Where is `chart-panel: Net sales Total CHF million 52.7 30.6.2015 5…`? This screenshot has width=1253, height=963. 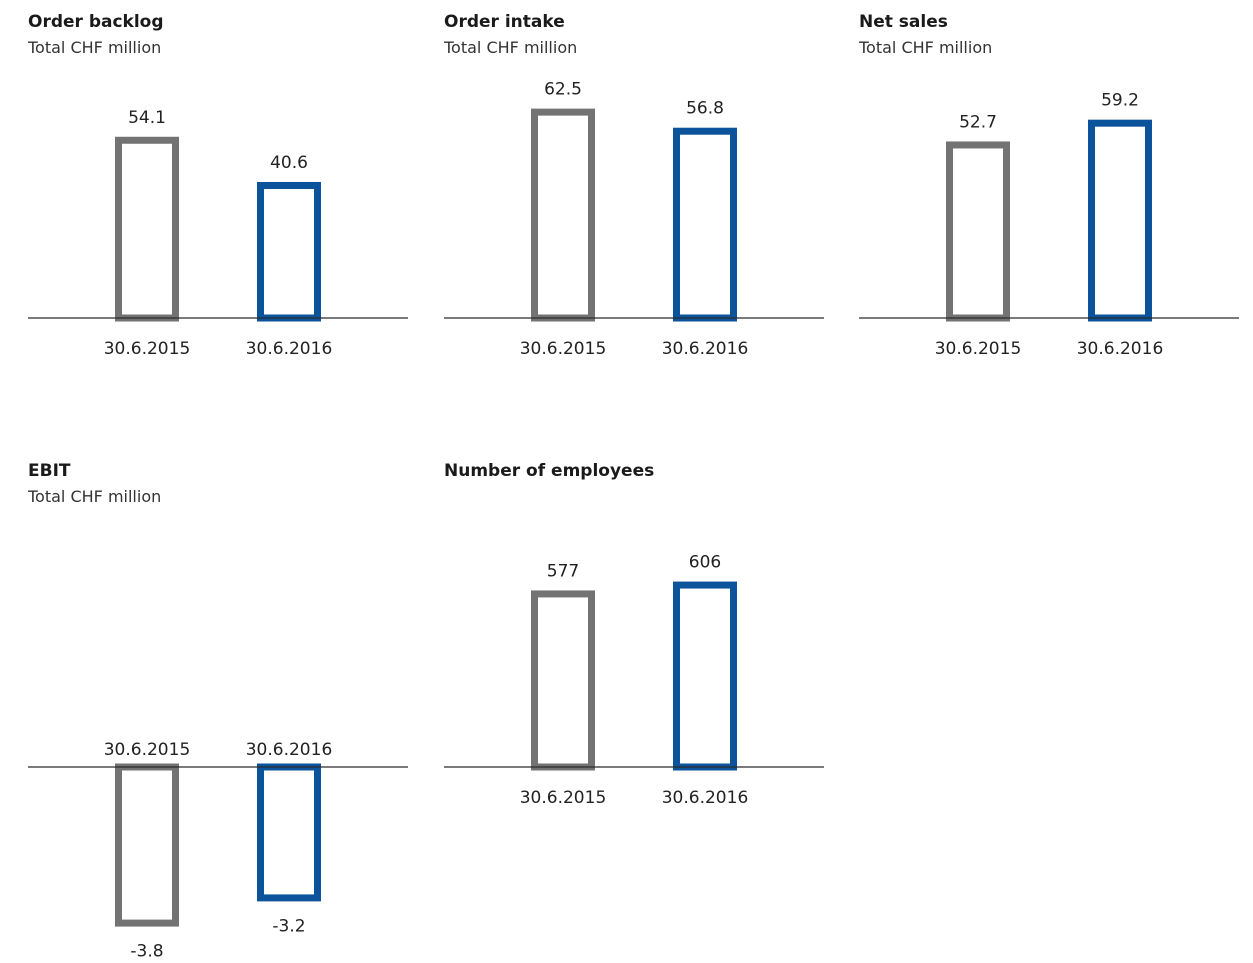
chart-panel: Net sales Total CHF million 52.7 30.6.2015 5… is located at coordinates (1048, 185).